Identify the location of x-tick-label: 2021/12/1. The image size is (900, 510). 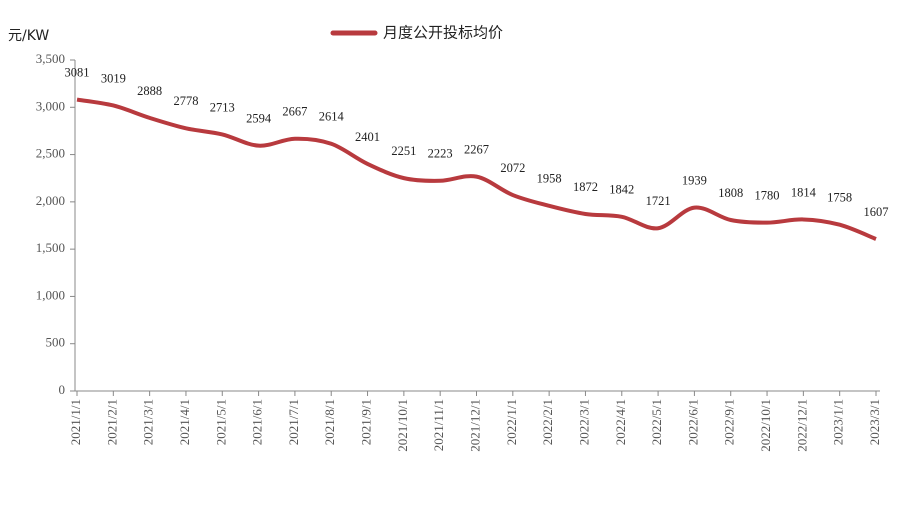
(474, 425).